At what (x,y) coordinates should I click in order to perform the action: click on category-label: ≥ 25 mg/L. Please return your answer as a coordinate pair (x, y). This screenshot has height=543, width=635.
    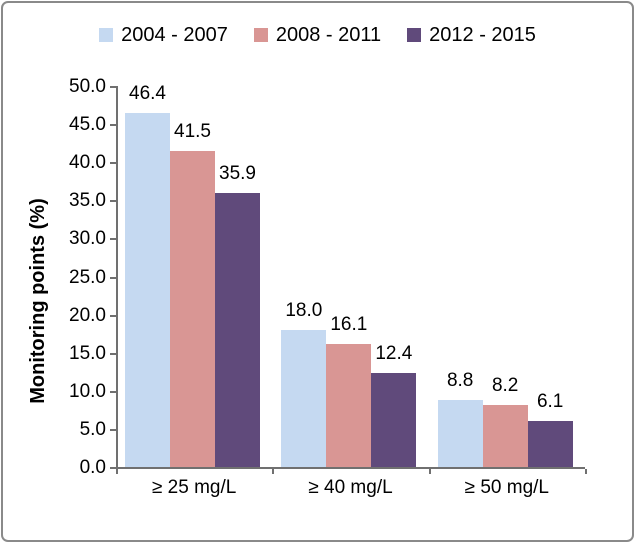
    Looking at the image, I should click on (194, 487).